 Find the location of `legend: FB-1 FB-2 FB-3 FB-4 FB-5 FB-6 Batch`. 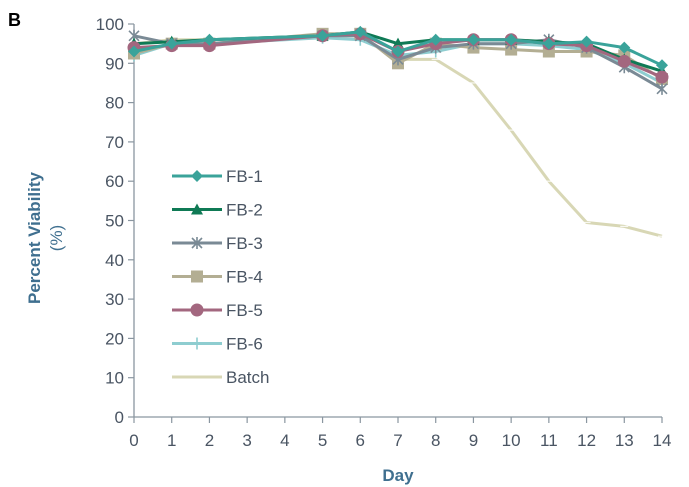

legend: FB-1 FB-2 FB-3 FB-4 FB-5 FB-6 Batch is located at coordinates (220, 277).